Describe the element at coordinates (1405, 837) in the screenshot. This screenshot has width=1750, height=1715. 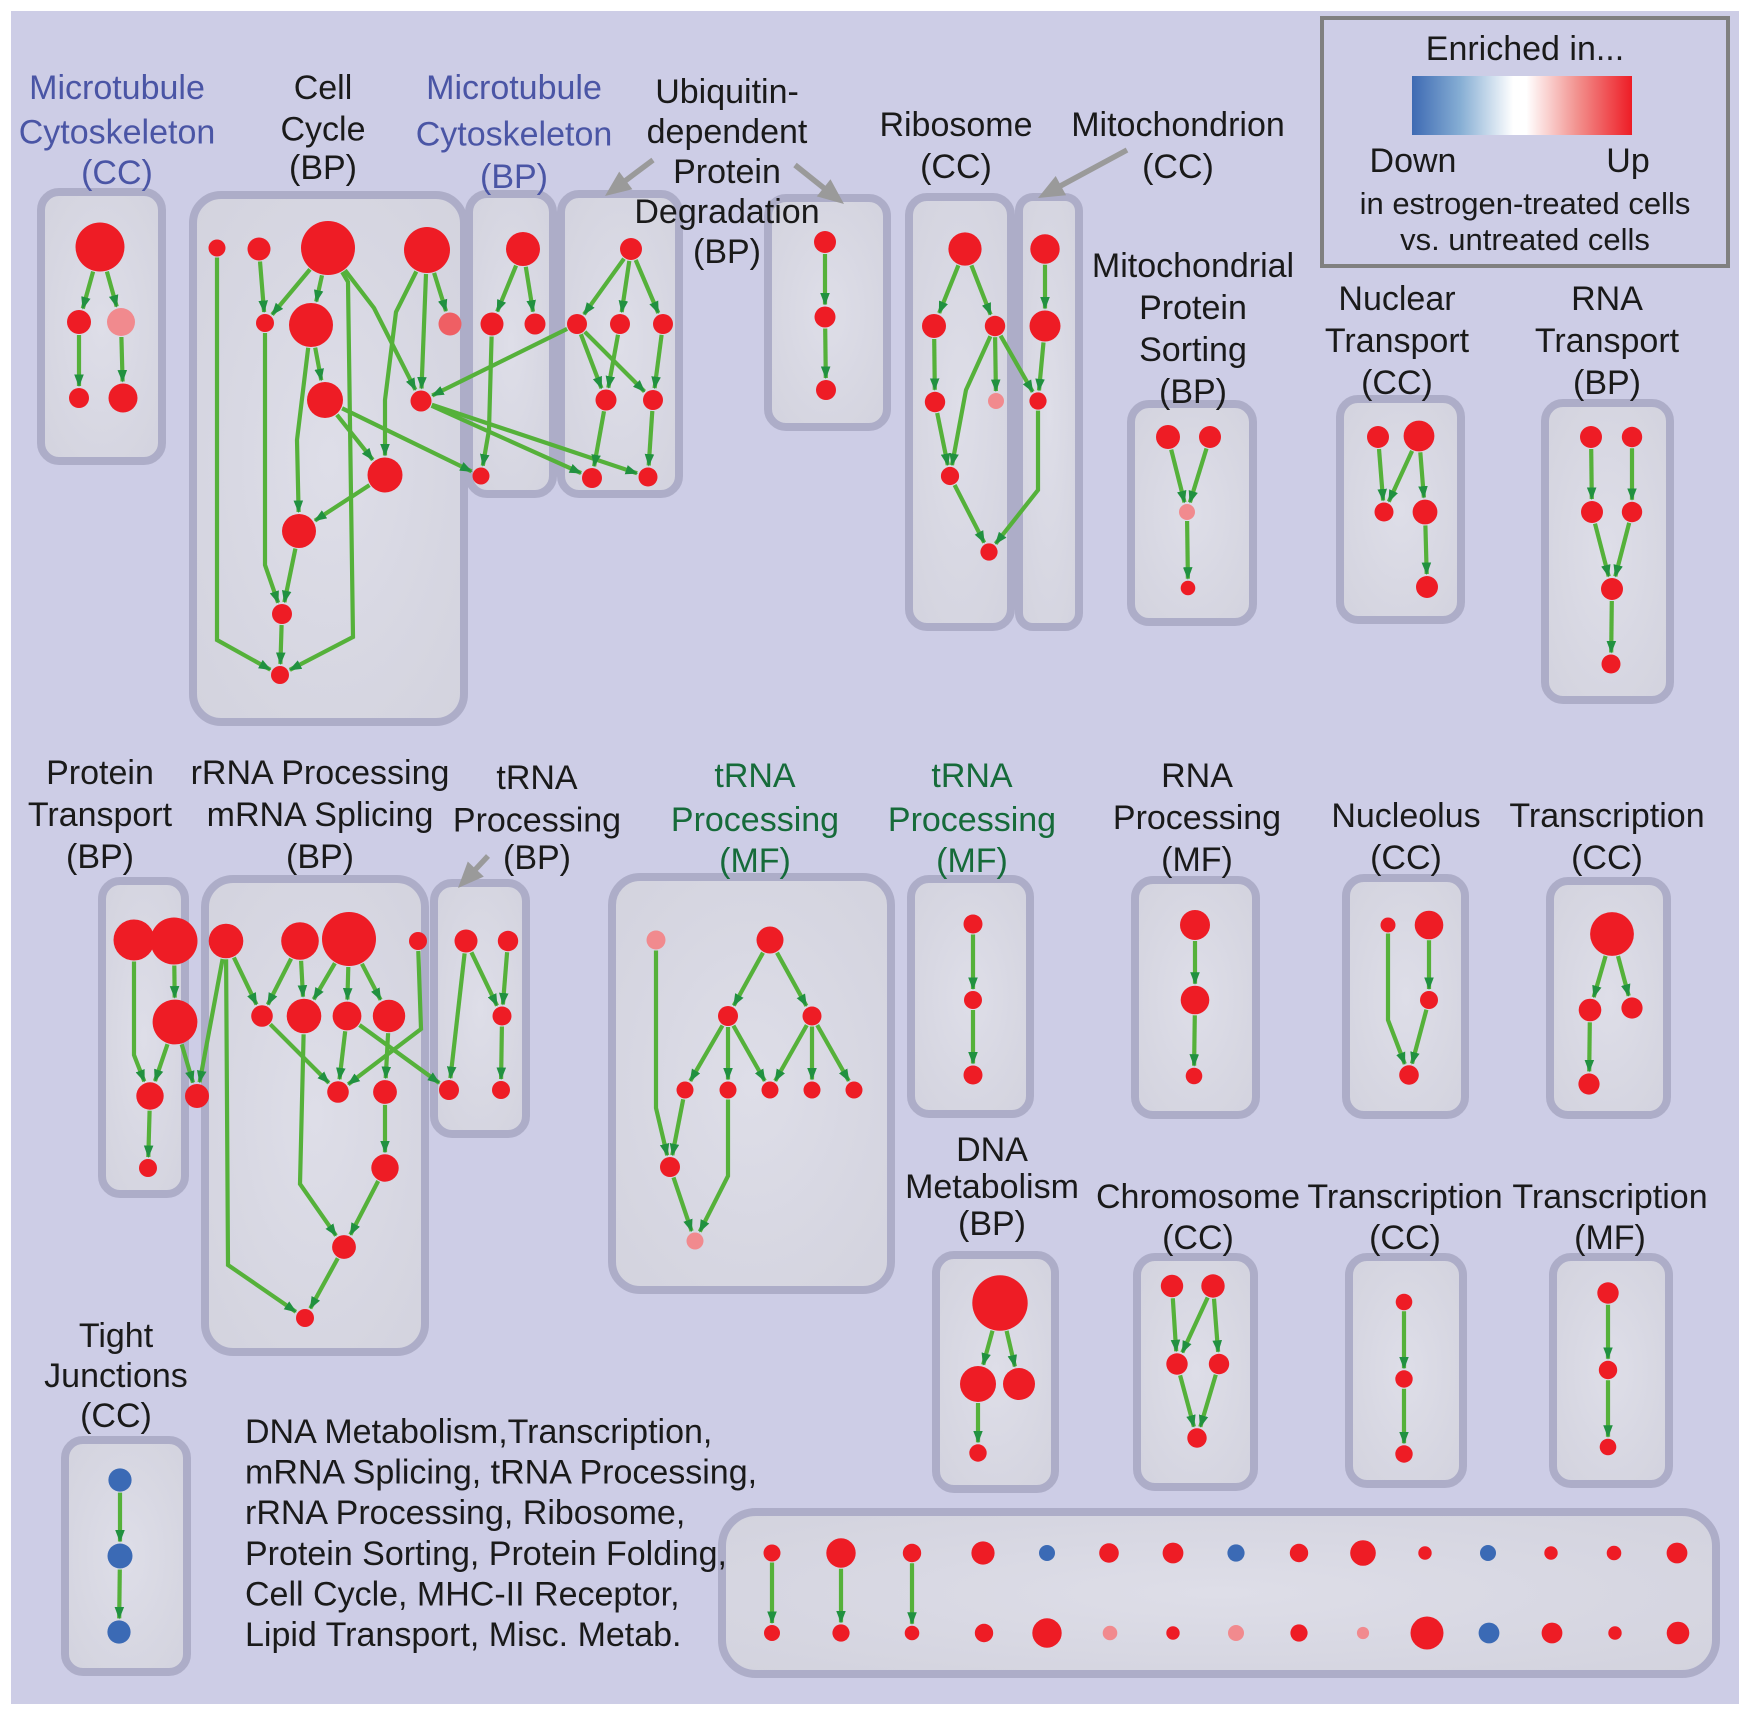
I see `svg-text:Nucleolus(CC): Nucleolus (CC)` at that location.